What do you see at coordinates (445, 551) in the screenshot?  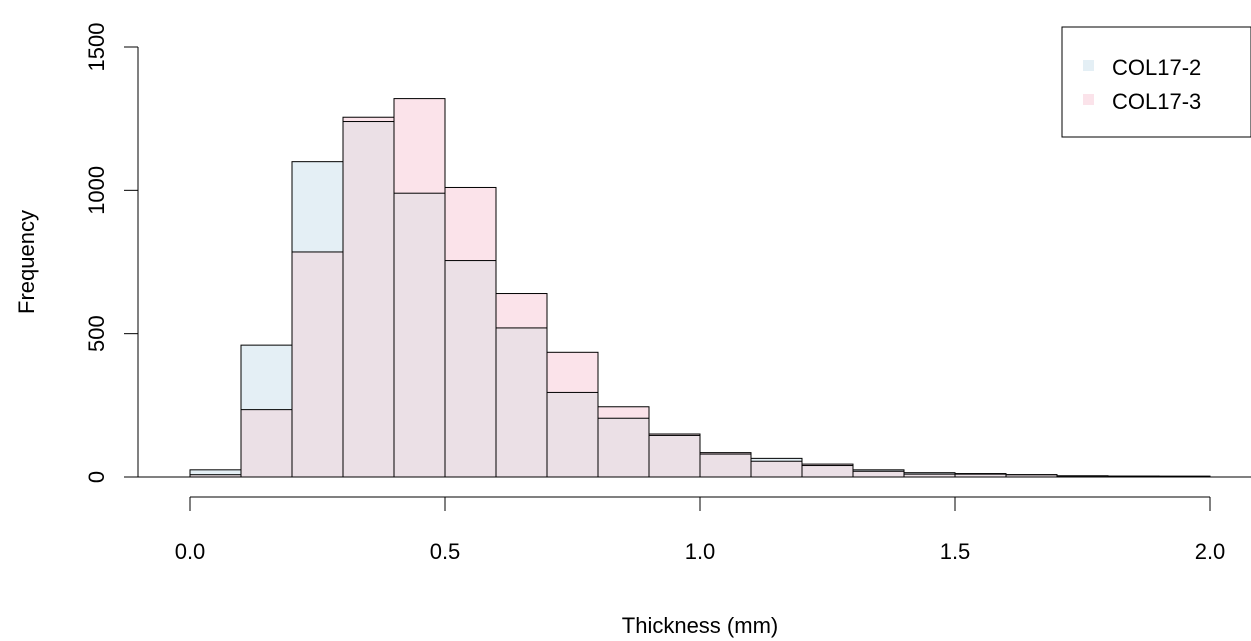 I see `x-tick-label: 0.5` at bounding box center [445, 551].